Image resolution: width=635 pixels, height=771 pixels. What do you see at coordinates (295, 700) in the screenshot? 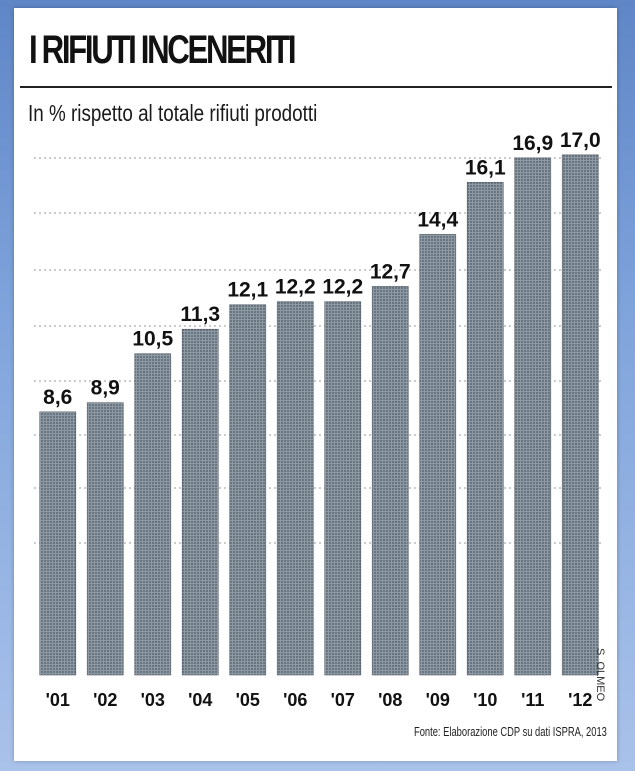
I see `x-tick-label: '06` at bounding box center [295, 700].